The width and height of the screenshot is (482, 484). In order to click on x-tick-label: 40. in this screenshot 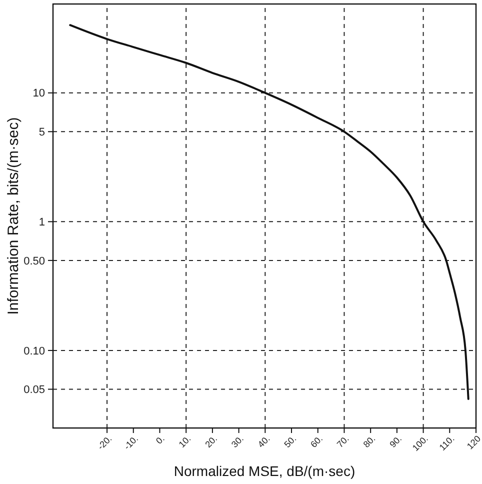, I will do `click(264, 442)`.